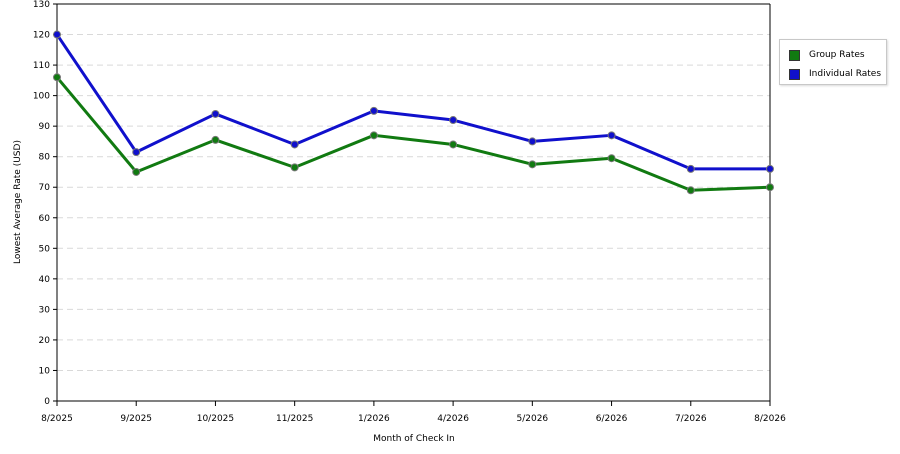 The height and width of the screenshot is (454, 900). I want to click on x-tick-label: 8/2025, so click(57, 419).